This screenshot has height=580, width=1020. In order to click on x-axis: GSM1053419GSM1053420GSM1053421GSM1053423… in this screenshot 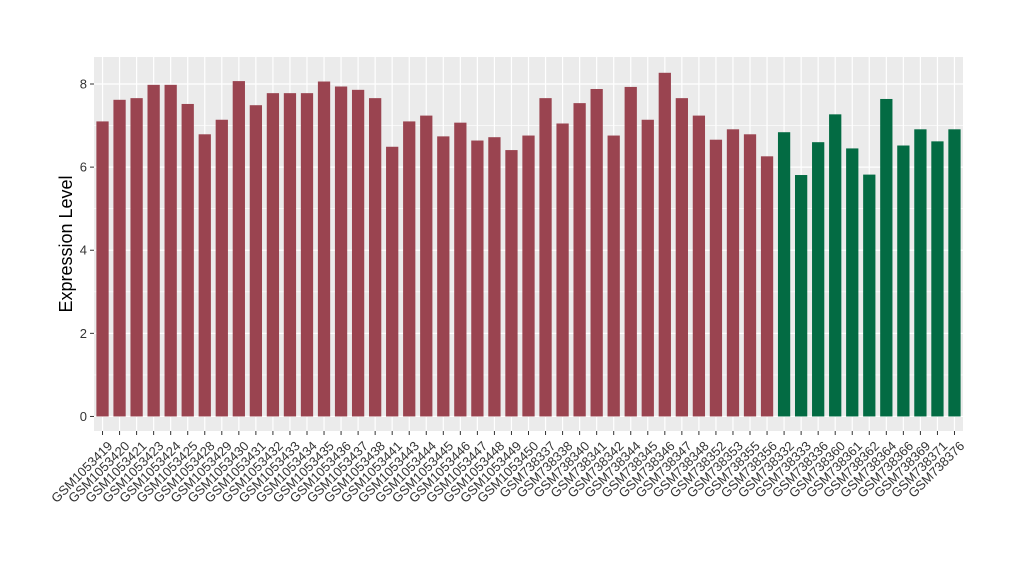, I will do `click(507, 468)`.